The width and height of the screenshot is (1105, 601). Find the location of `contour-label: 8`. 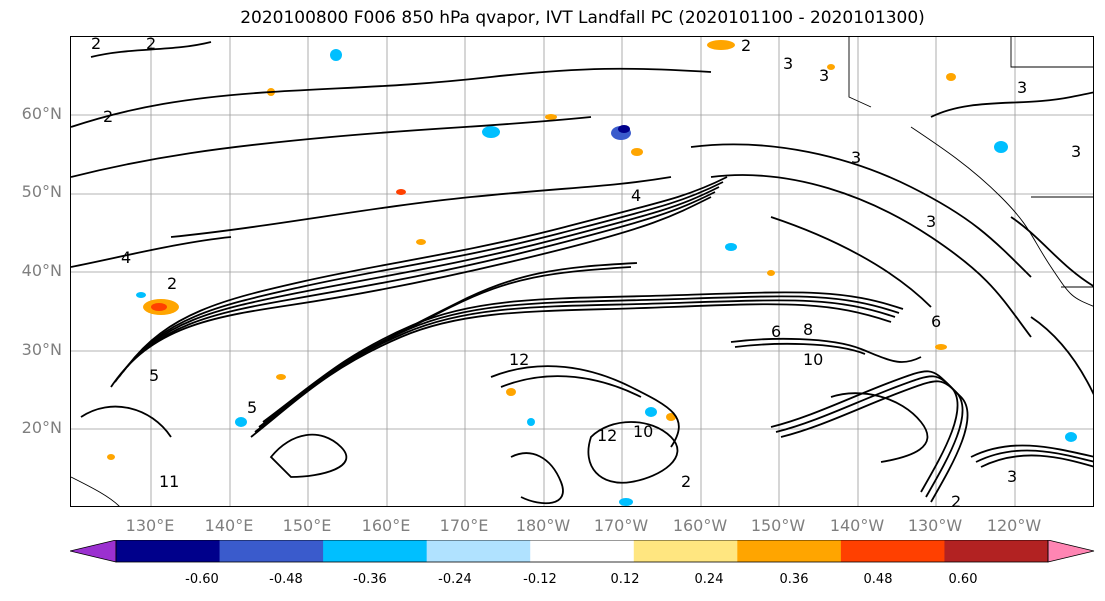

contour-label: 8 is located at coordinates (808, 329).